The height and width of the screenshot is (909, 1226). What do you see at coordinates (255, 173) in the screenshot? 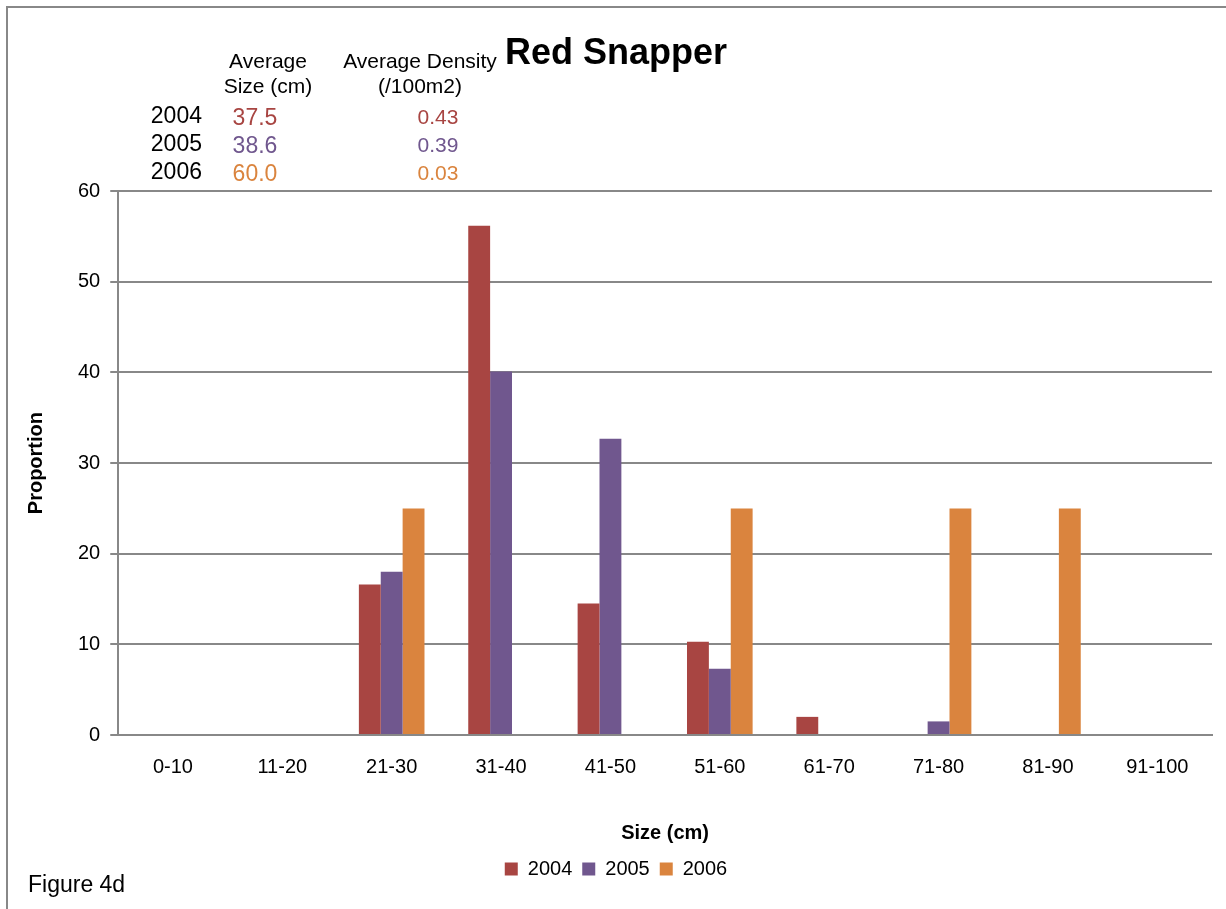
I see `text: 60.0` at bounding box center [255, 173].